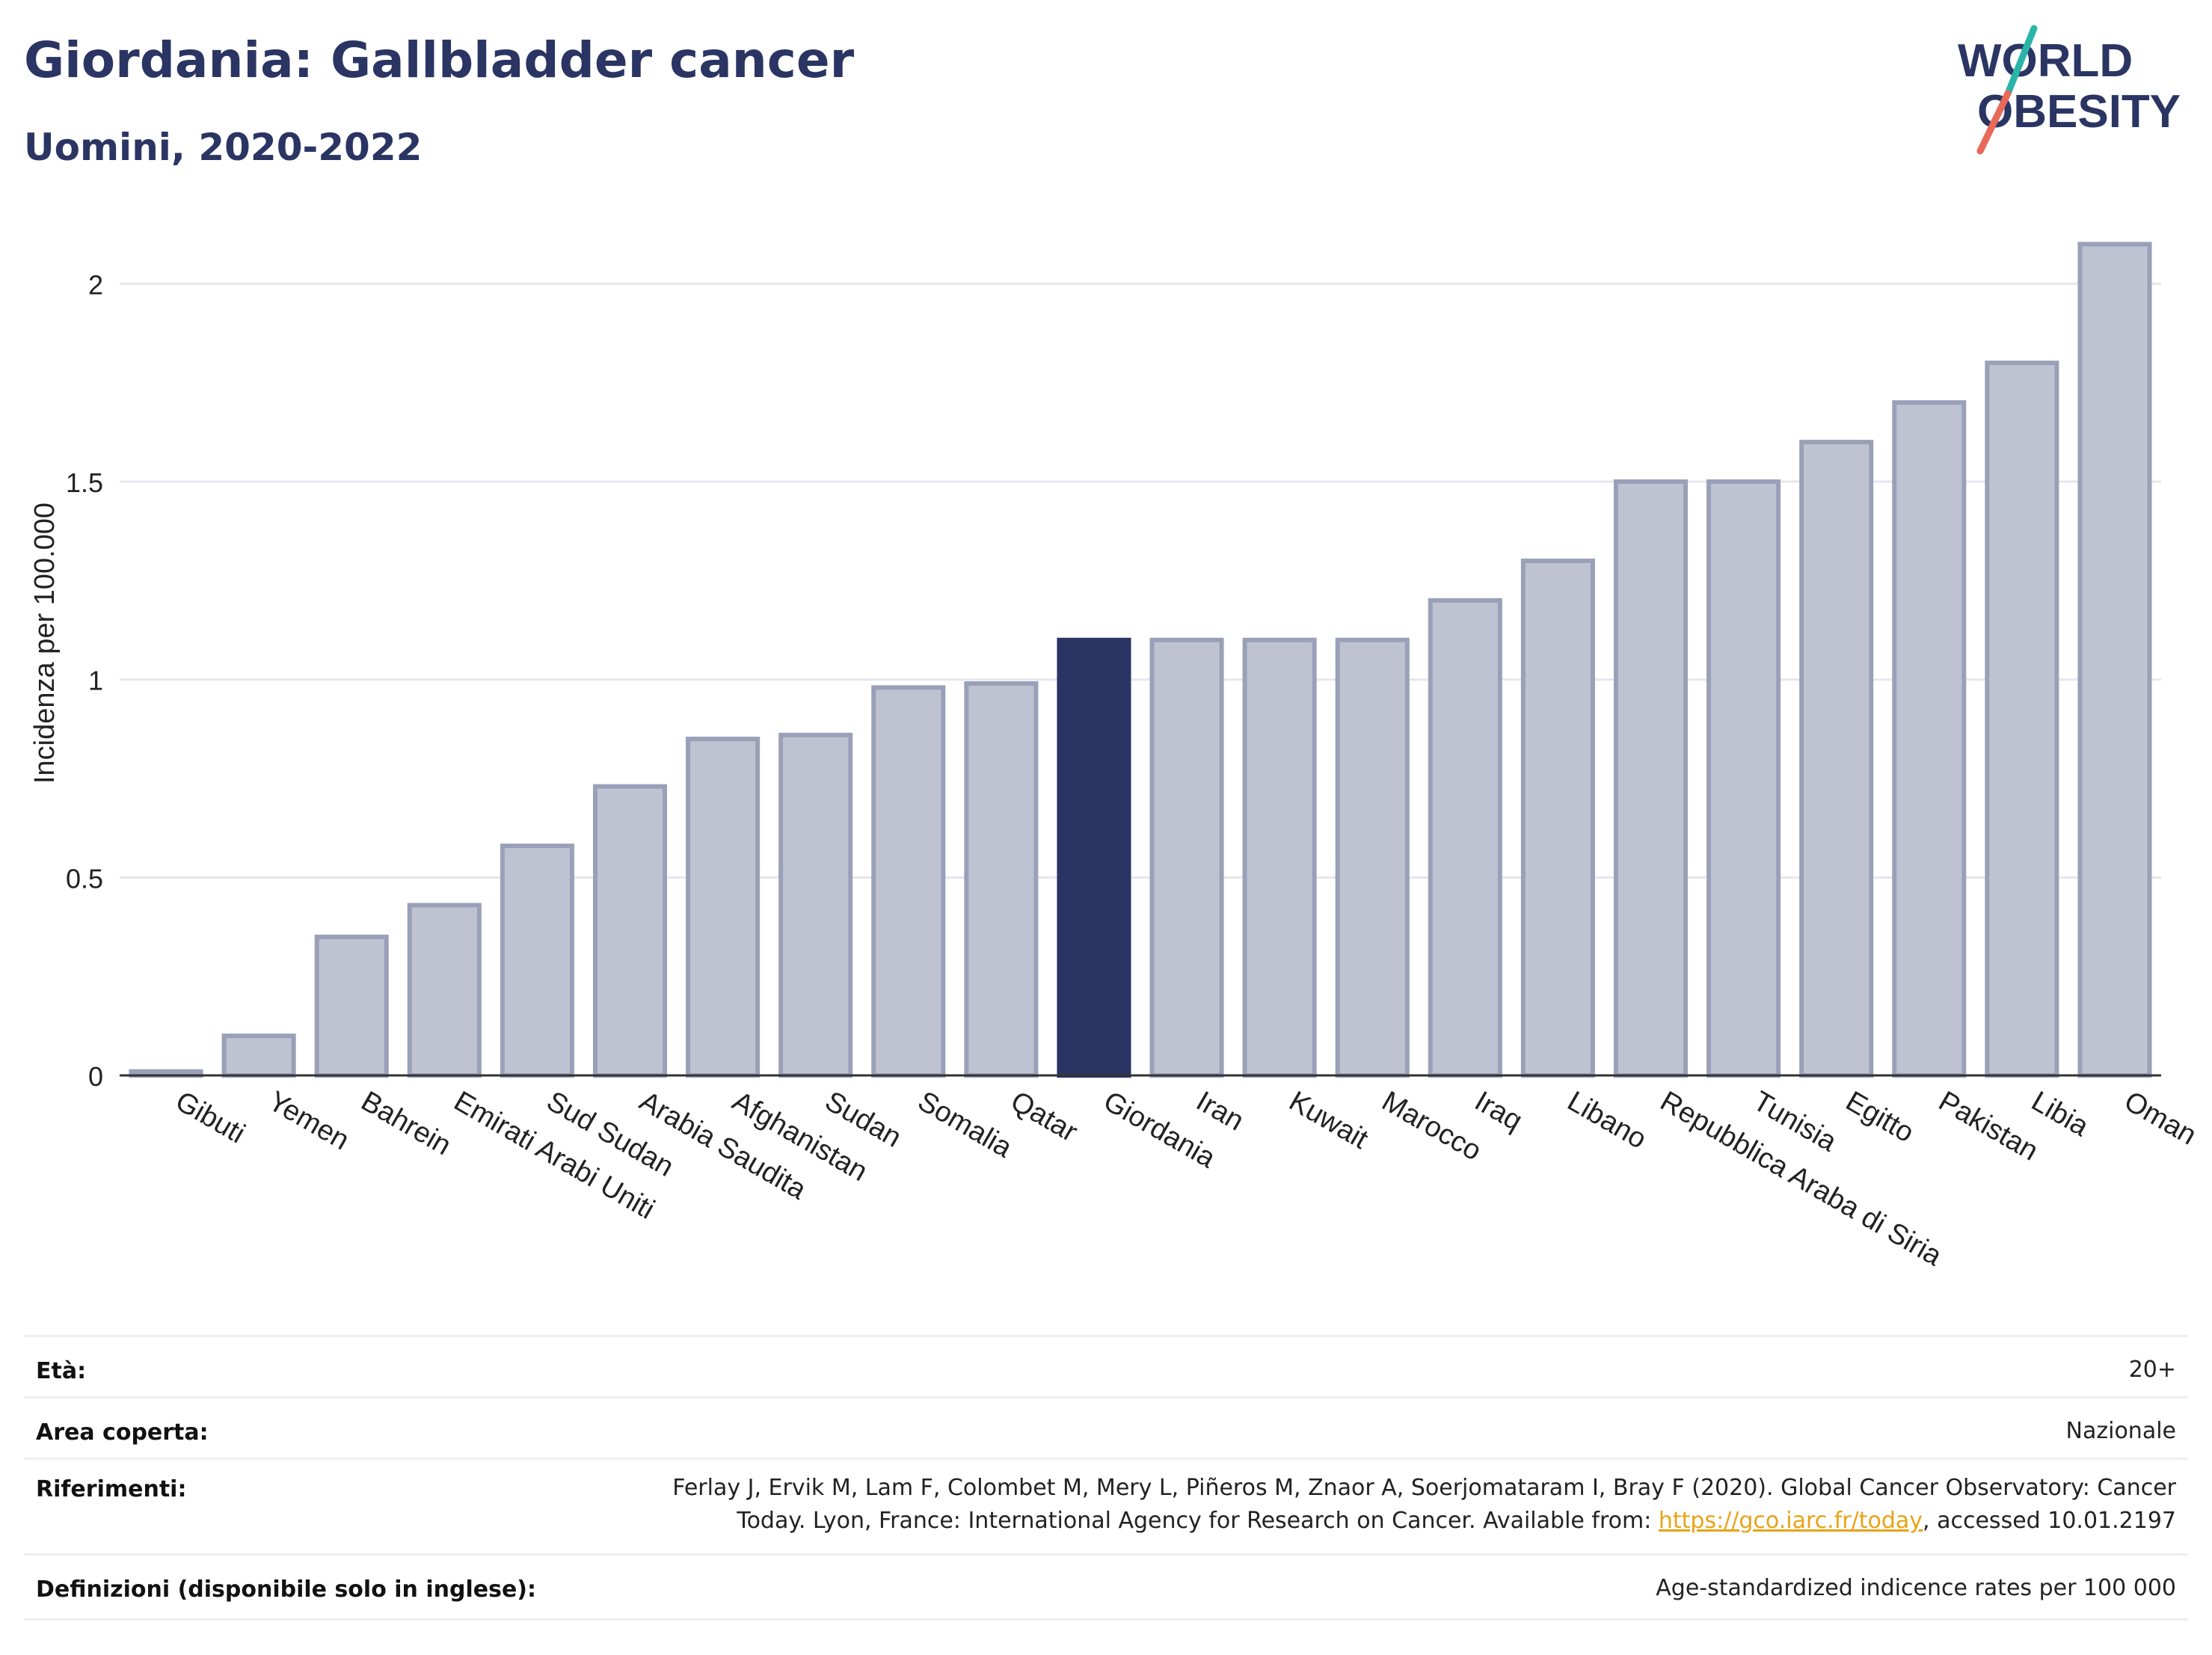 The image size is (2212, 1655). What do you see at coordinates (406, 1123) in the screenshot?
I see `x-tick-label: Bahrein` at bounding box center [406, 1123].